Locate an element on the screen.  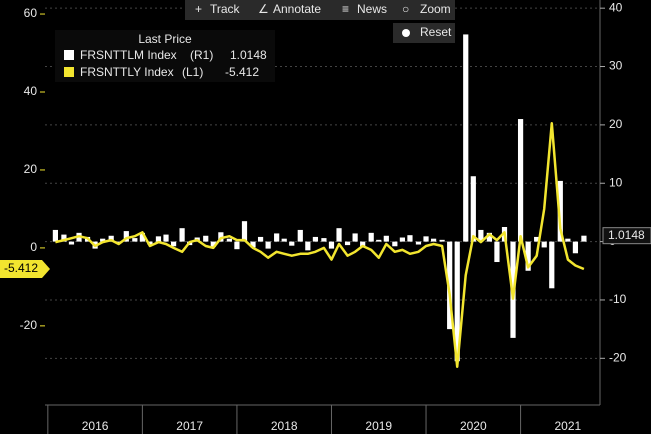
last-tags: 1.0148 -5.412 is located at coordinates (325, 253).